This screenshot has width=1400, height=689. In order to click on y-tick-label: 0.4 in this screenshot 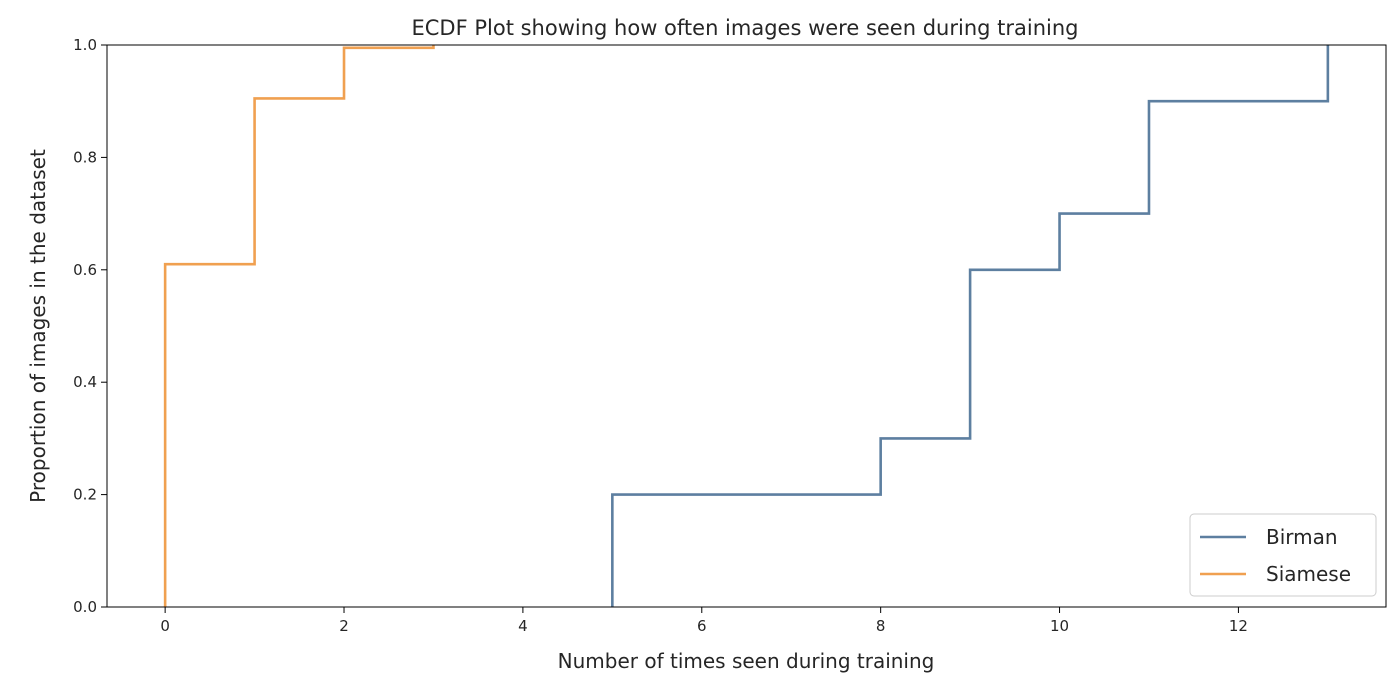, I will do `click(85, 382)`.